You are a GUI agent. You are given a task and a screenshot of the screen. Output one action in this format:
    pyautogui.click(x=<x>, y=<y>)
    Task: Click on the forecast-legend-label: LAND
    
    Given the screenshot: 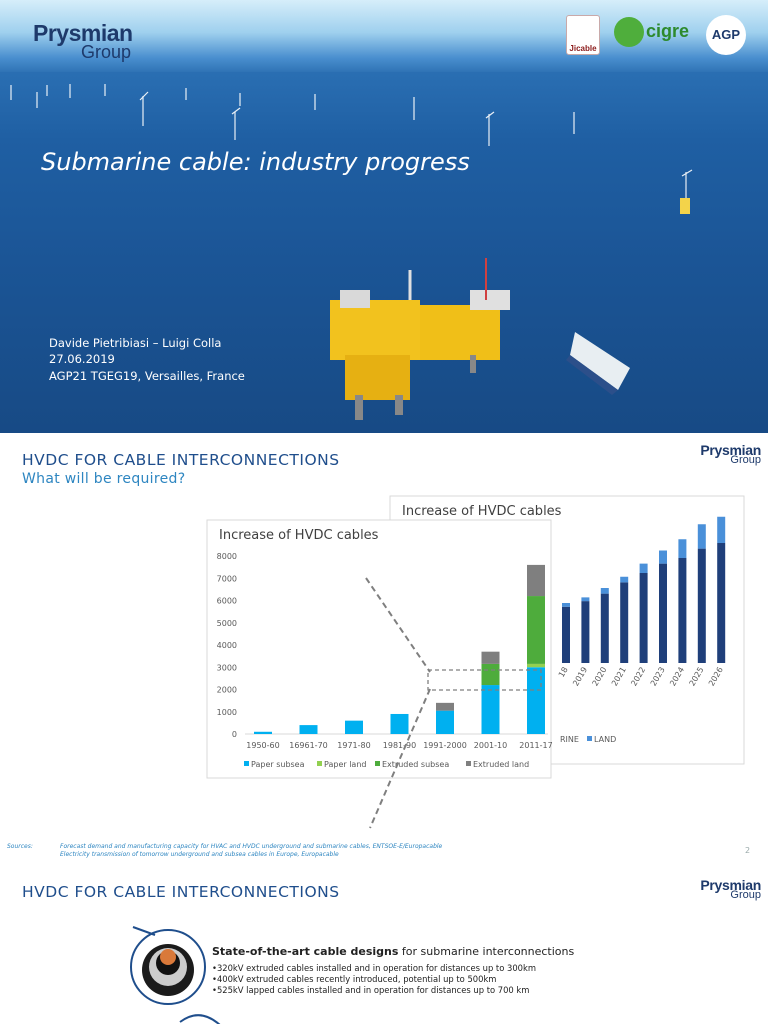 What is the action you would take?
    pyautogui.click(x=605, y=739)
    